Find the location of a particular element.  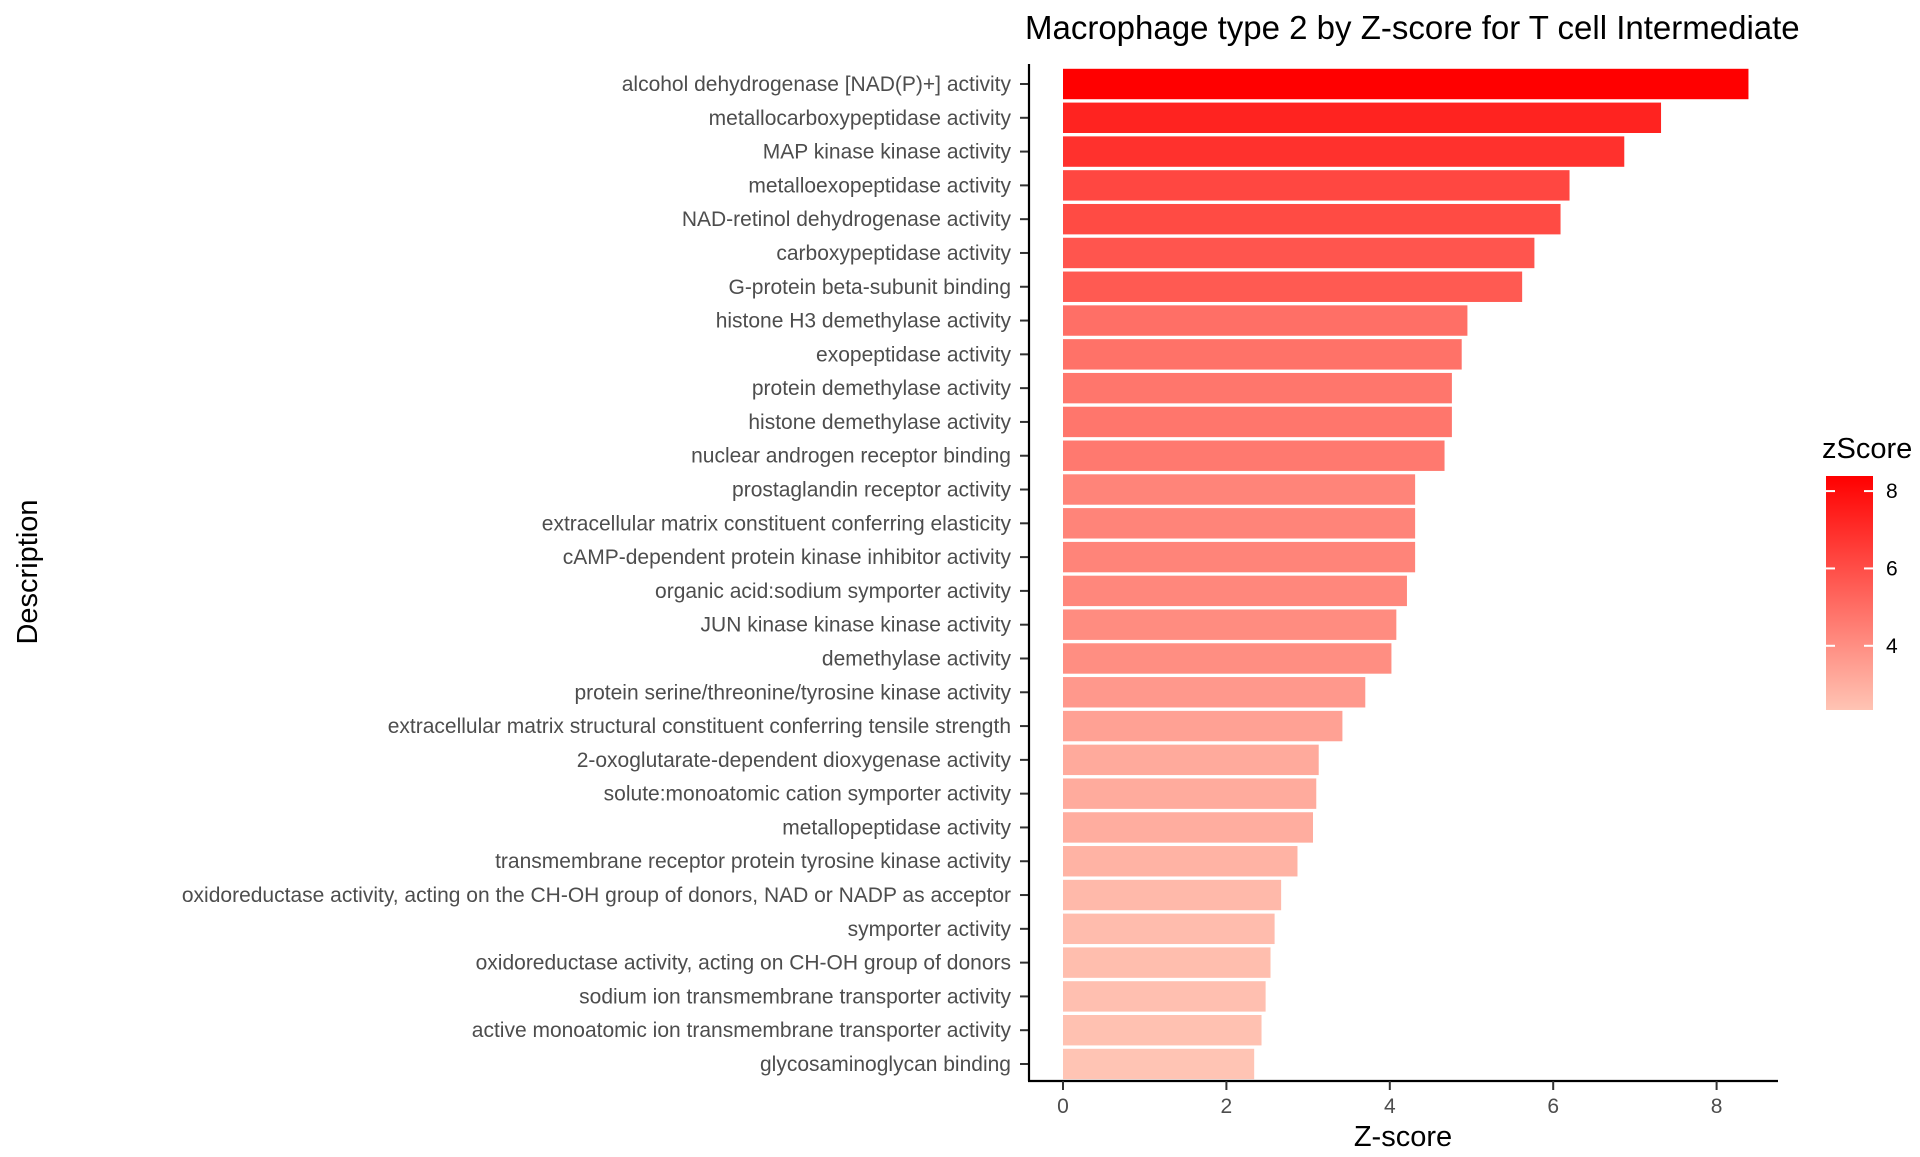

y-axis-label: Description is located at coordinates (28, 571).